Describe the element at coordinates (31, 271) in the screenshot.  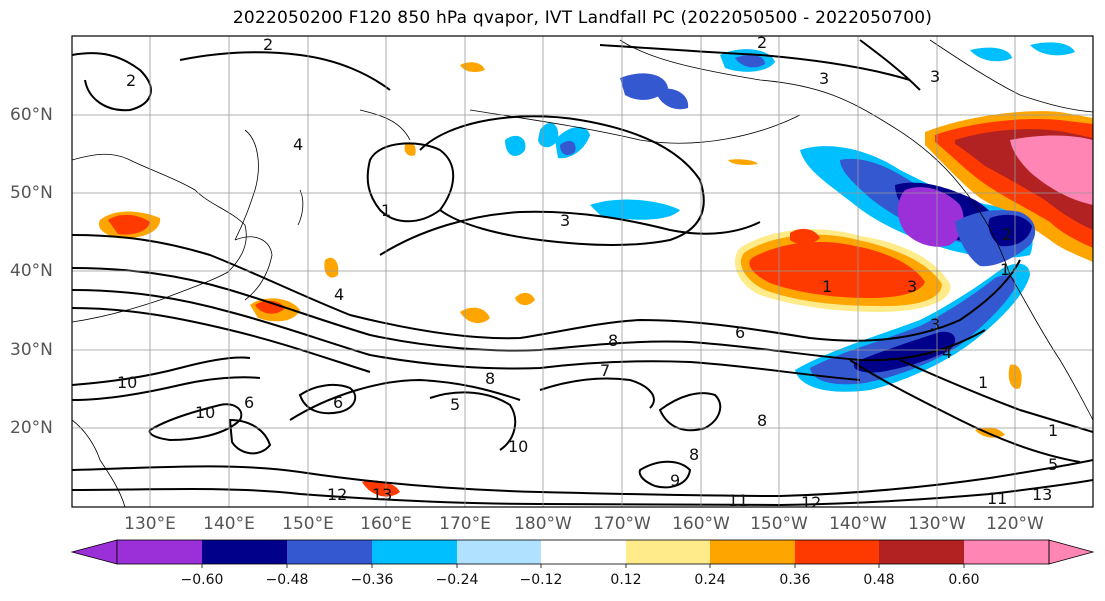
I see `lat-label: 40°N` at that location.